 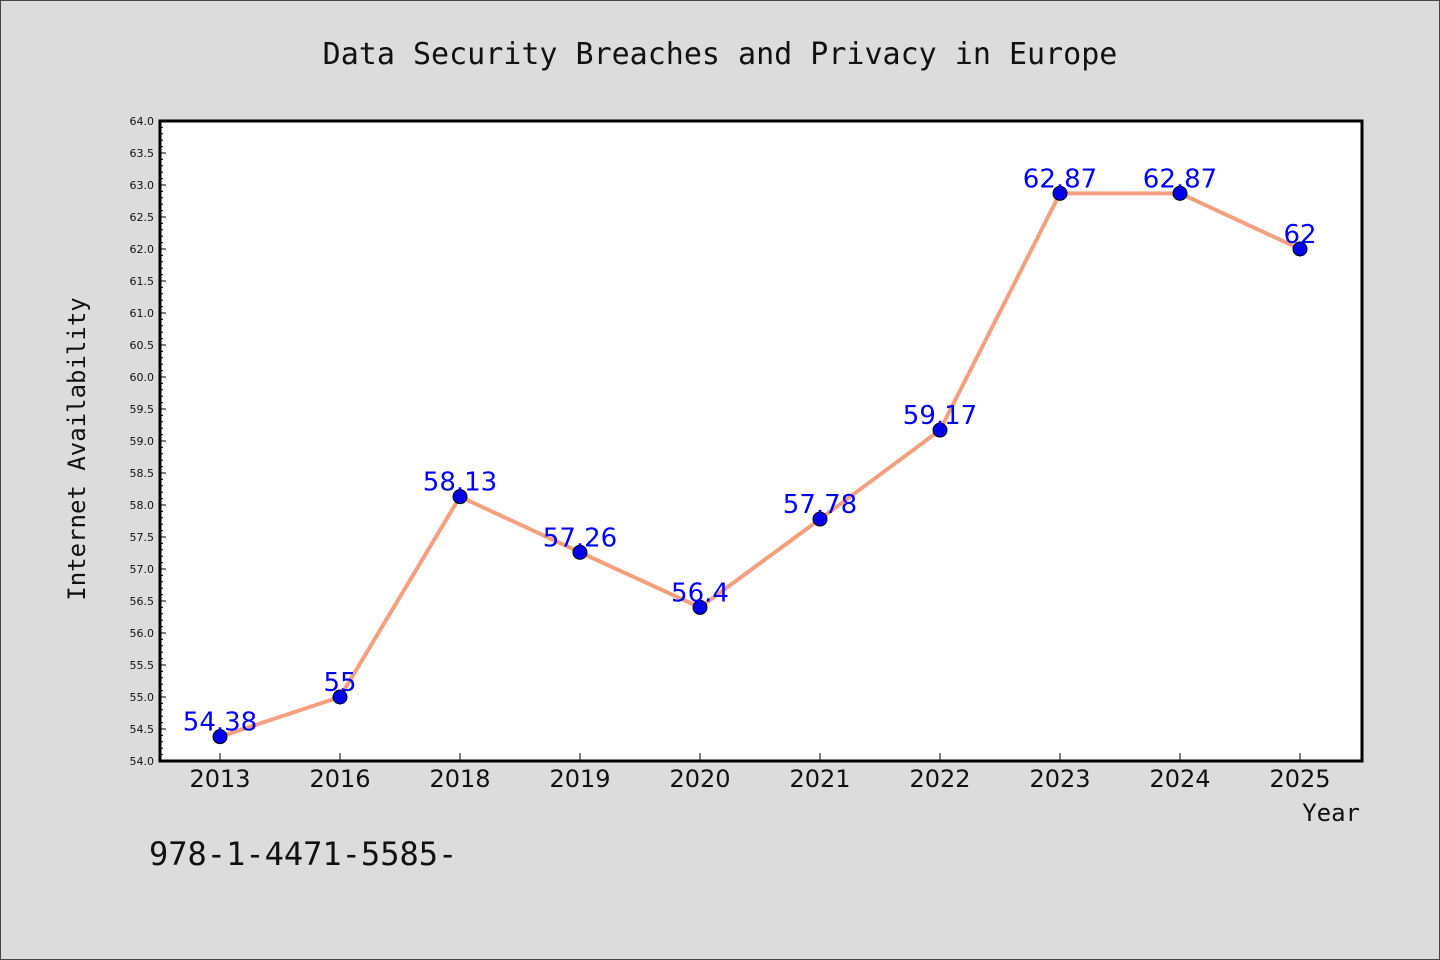 What do you see at coordinates (142, 249) in the screenshot?
I see `y-tick-label: 62.0` at bounding box center [142, 249].